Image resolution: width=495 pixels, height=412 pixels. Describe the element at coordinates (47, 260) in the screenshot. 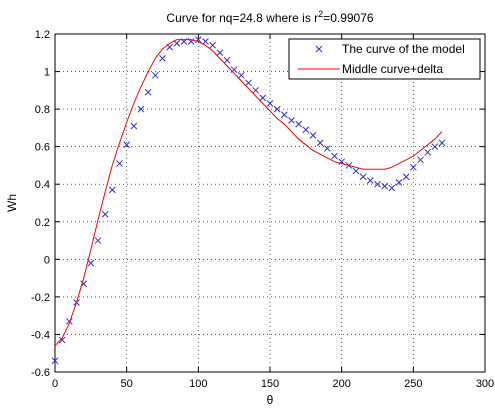

I see `y-tick-label: 0` at that location.